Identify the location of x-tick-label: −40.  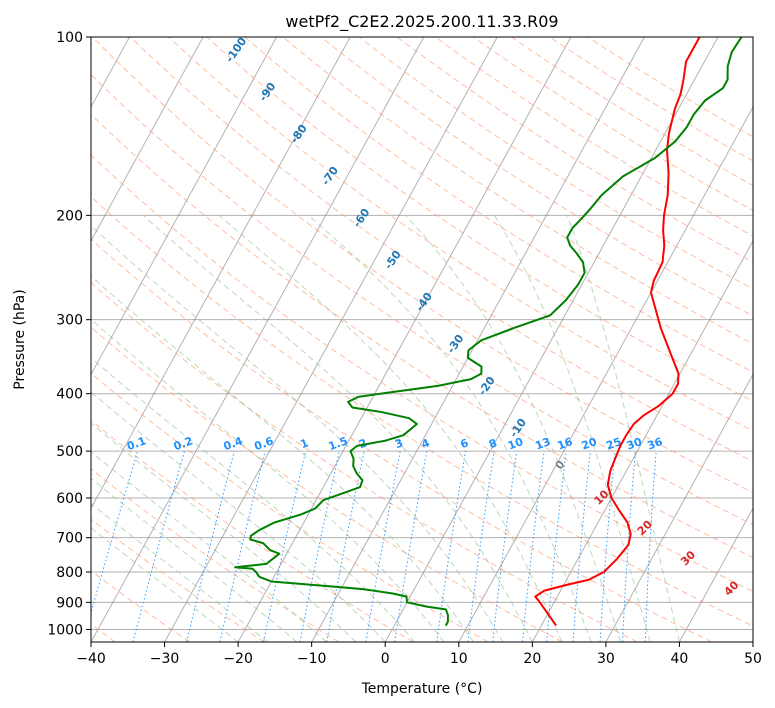
(91, 659).